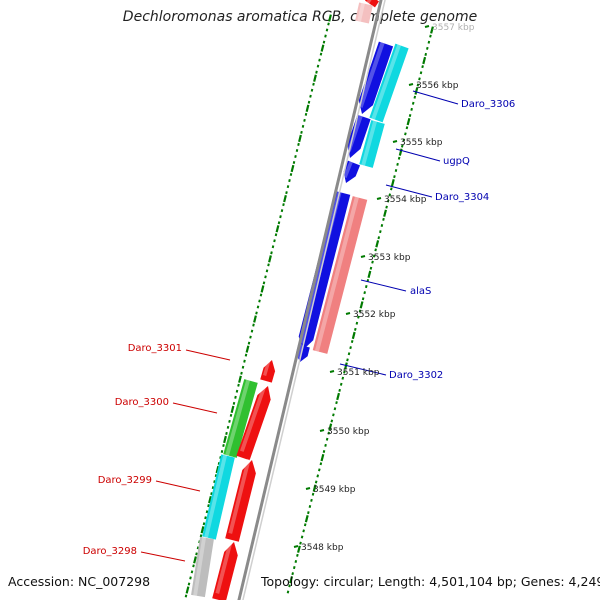 The height and width of the screenshot is (600, 600). Describe the element at coordinates (155, 348) in the screenshot. I see `gene-label: Daro_3301` at that location.